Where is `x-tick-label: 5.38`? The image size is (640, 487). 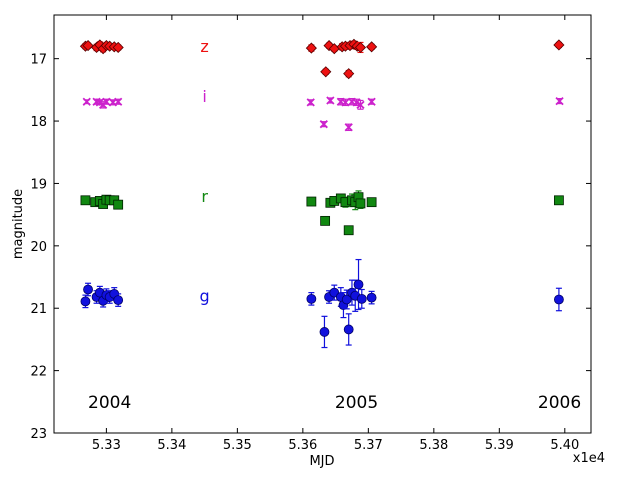 x-tick-label: 5.38 is located at coordinates (433, 445).